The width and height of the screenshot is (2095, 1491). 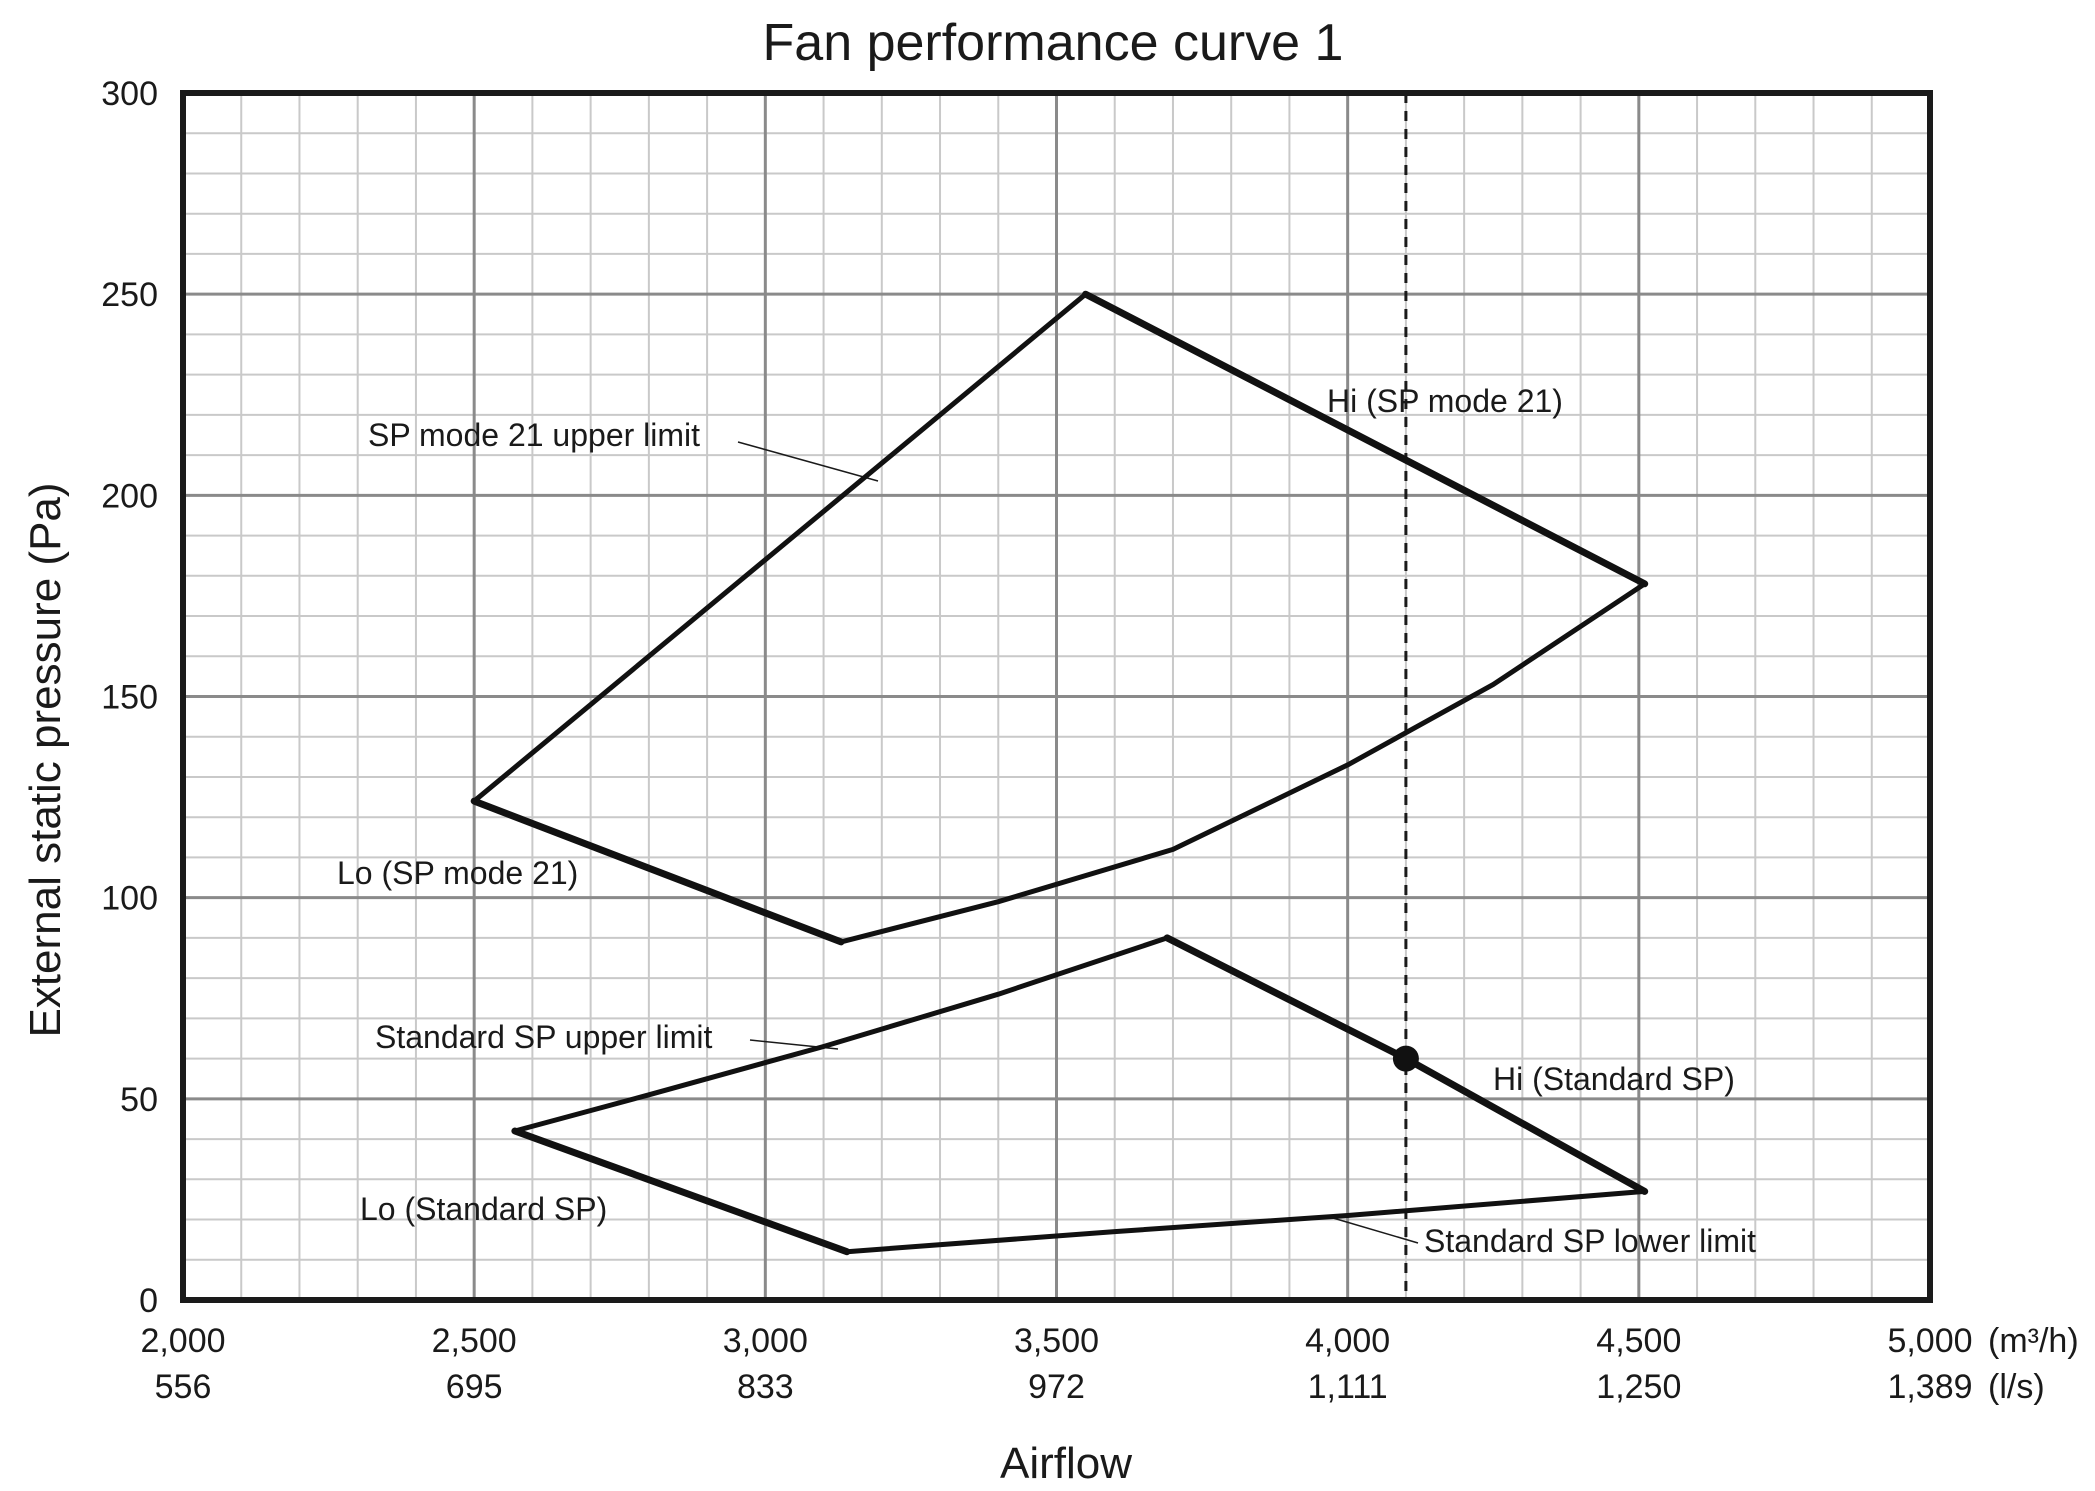 I want to click on x-tick-label-primary: 2,000, so click(x=182, y=1341).